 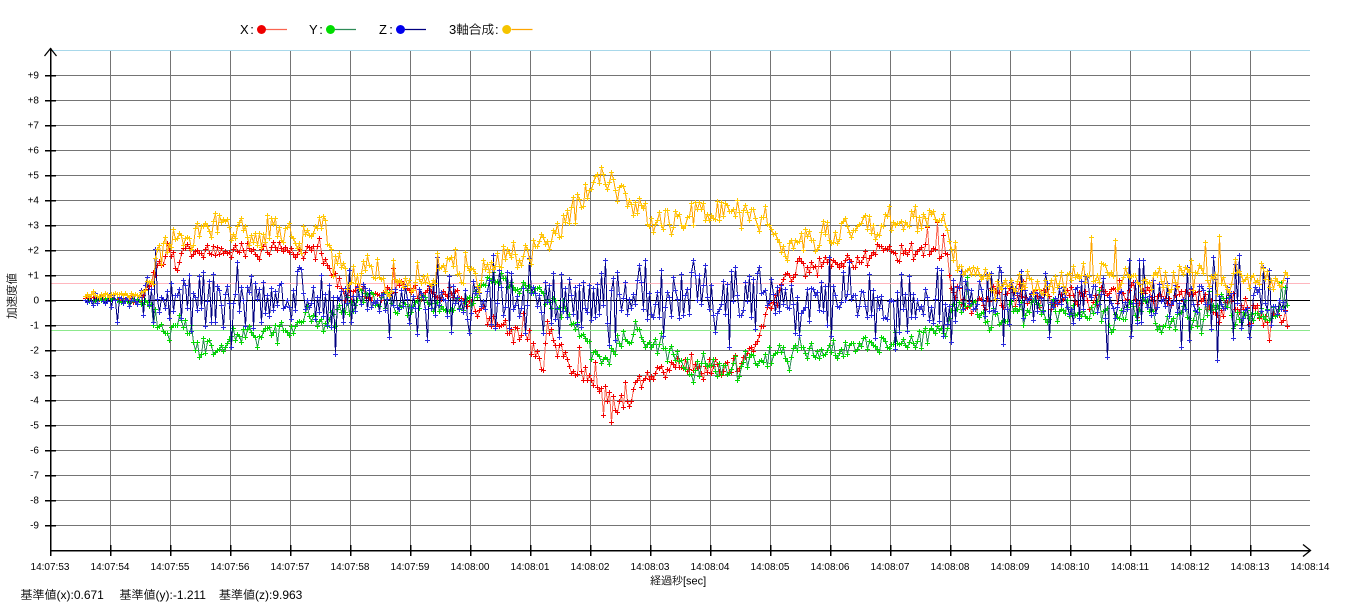 I want to click on svg-text: -6, so click(x=34, y=451).